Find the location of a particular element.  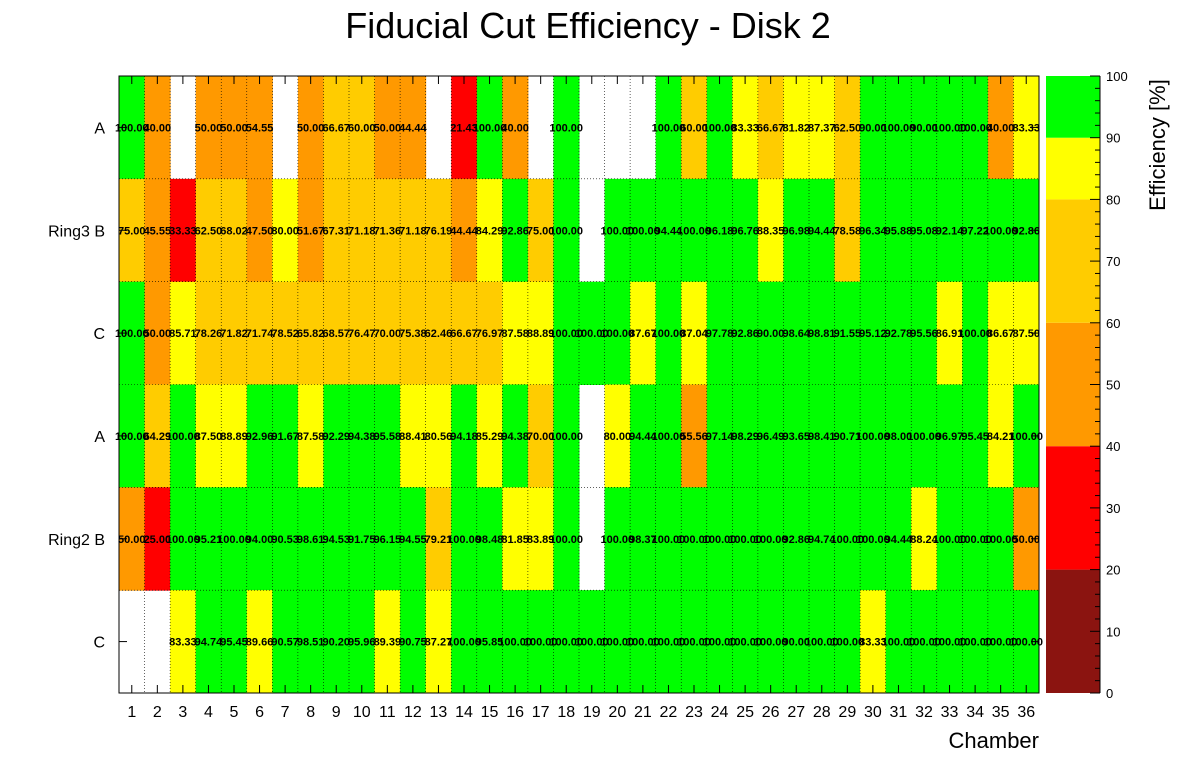

cell-value-label: 33.33 is located at coordinates (183, 231).